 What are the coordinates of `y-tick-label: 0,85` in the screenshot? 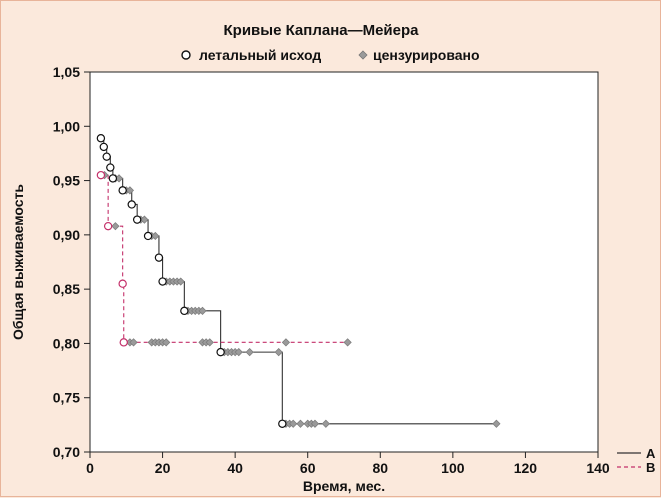 It's located at (66, 289).